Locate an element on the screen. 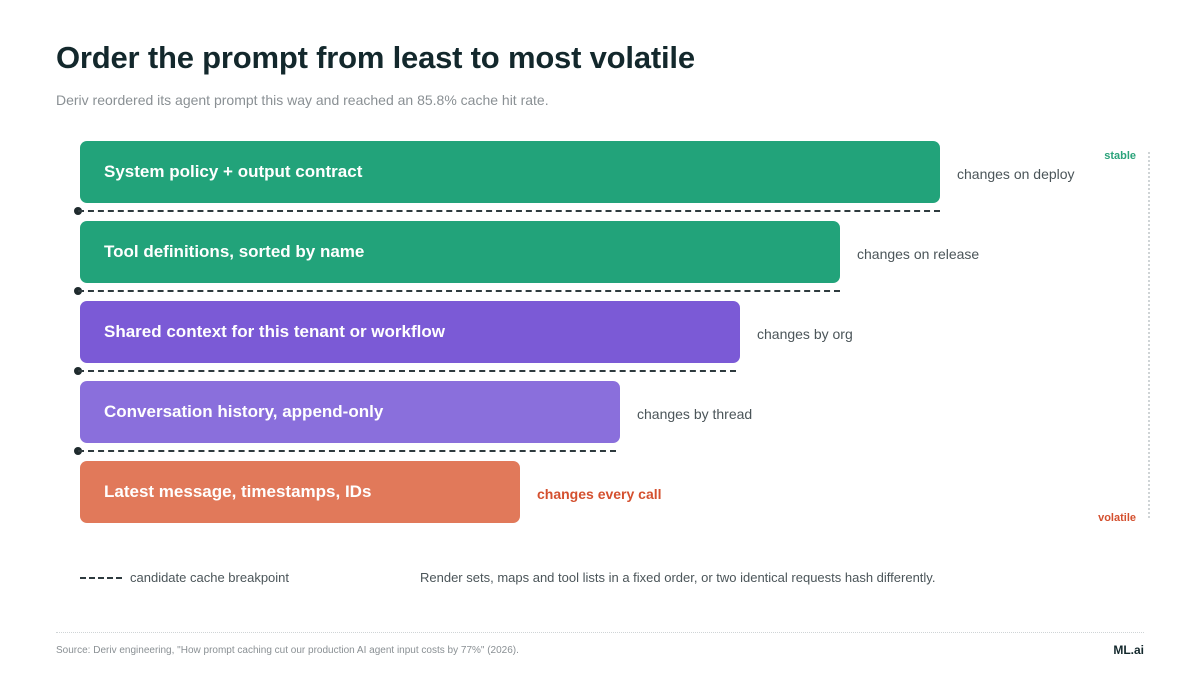 This screenshot has height=676, width=1200. volatility-note-deploy: changes on deploy is located at coordinates (1016, 174).